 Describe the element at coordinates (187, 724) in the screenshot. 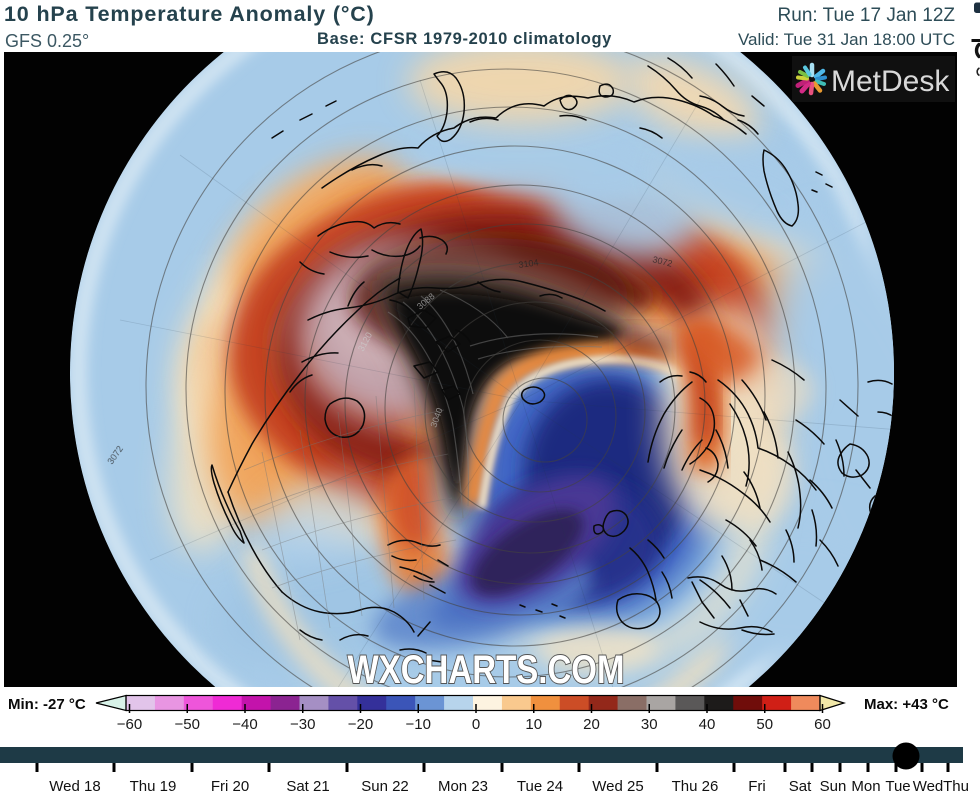

I see `svg-text: −50` at that location.